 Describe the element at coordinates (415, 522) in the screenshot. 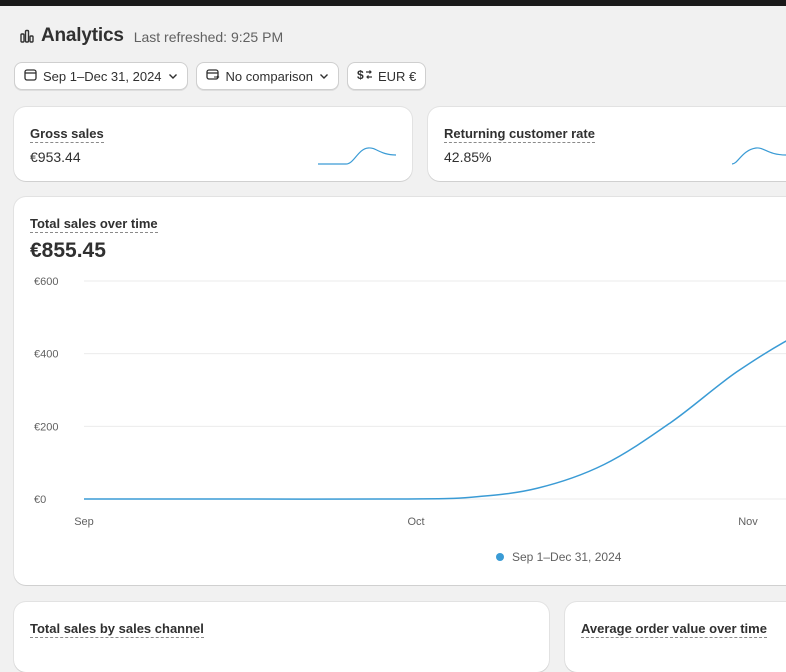

I see `x-tick-label: Oct` at that location.